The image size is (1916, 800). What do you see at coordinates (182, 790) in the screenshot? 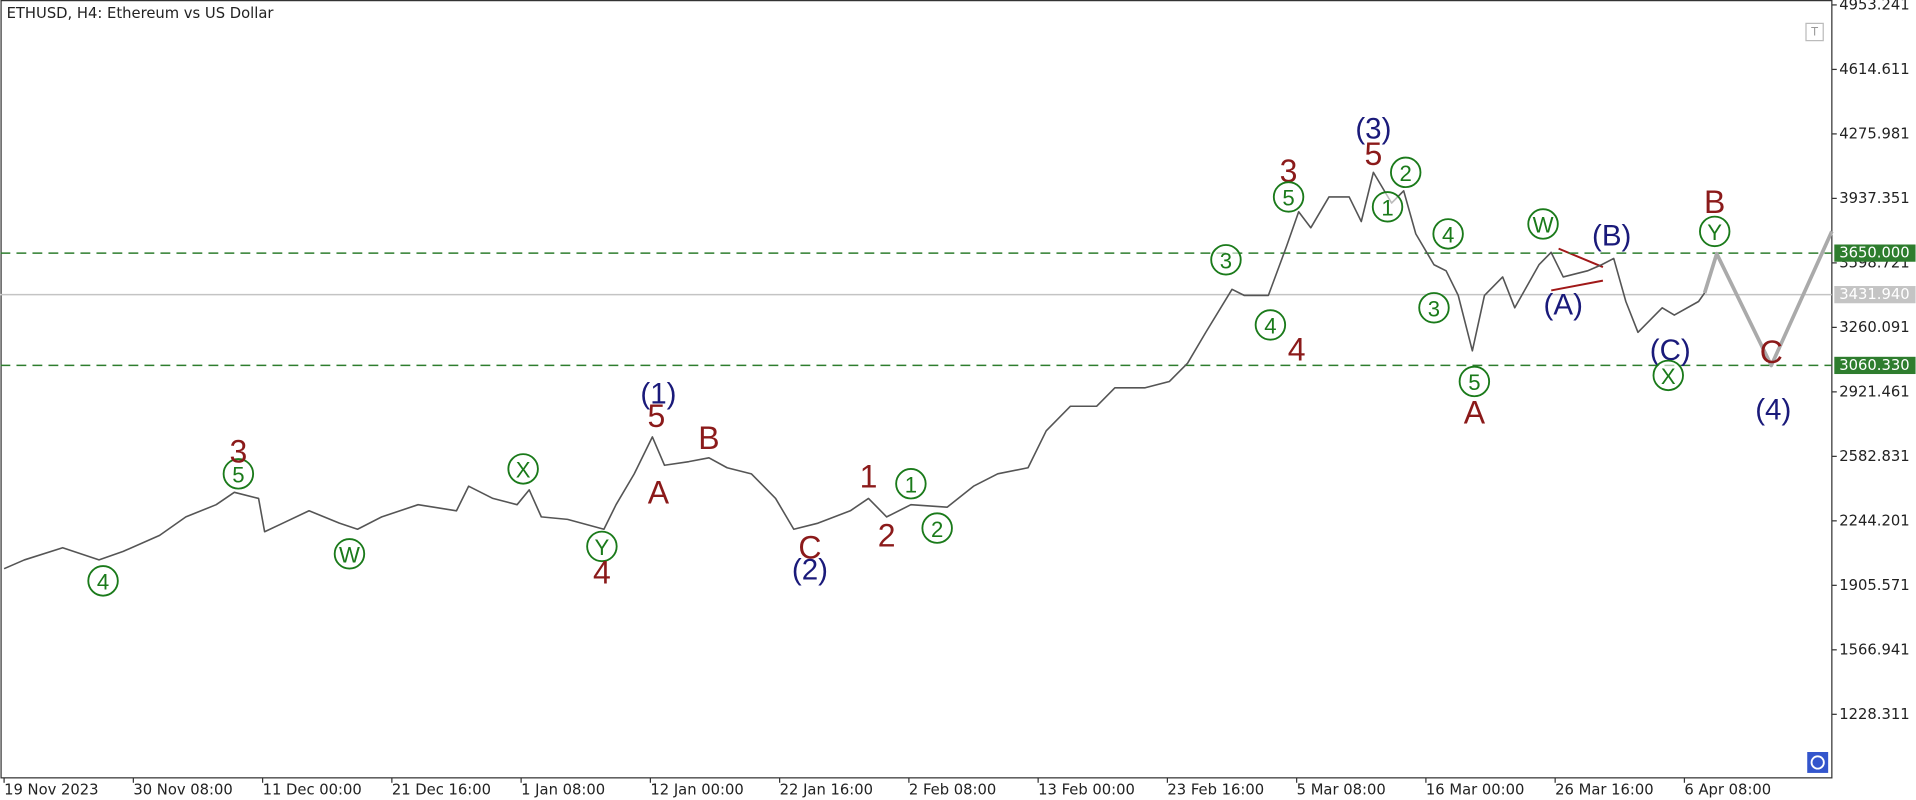
I see `x-tick-label: 30 Nov 08:00` at bounding box center [182, 790].